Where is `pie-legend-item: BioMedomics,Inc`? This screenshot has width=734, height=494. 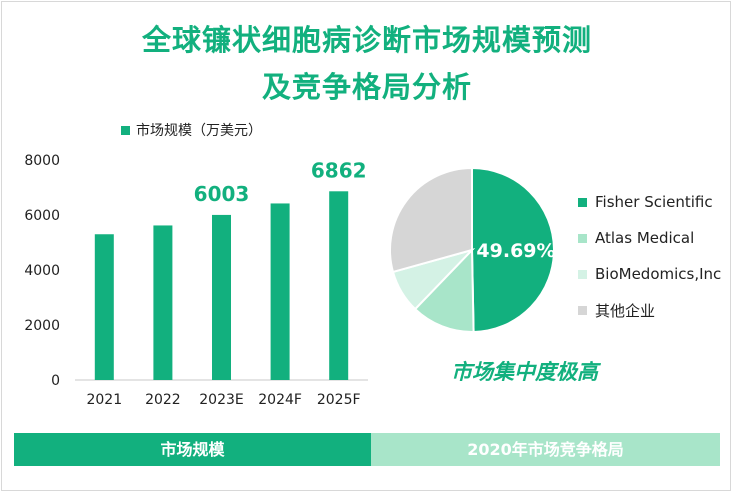
pie-legend-item: BioMedomics,Inc is located at coordinates (649, 274).